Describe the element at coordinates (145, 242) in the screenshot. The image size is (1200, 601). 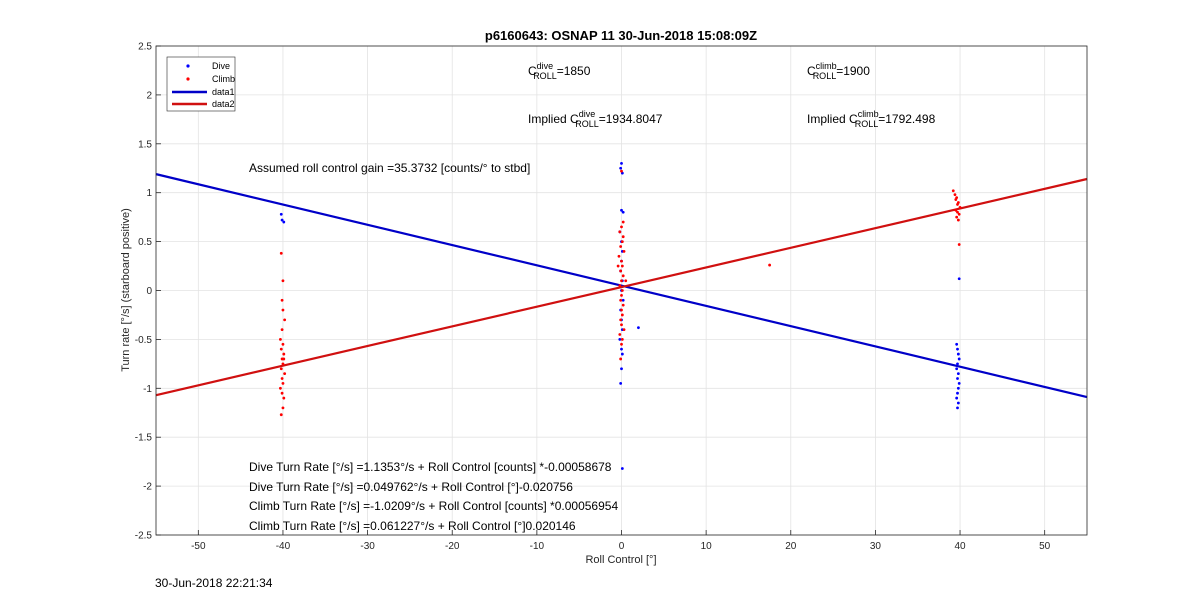
I see `y-tick-label: 0.5` at that location.